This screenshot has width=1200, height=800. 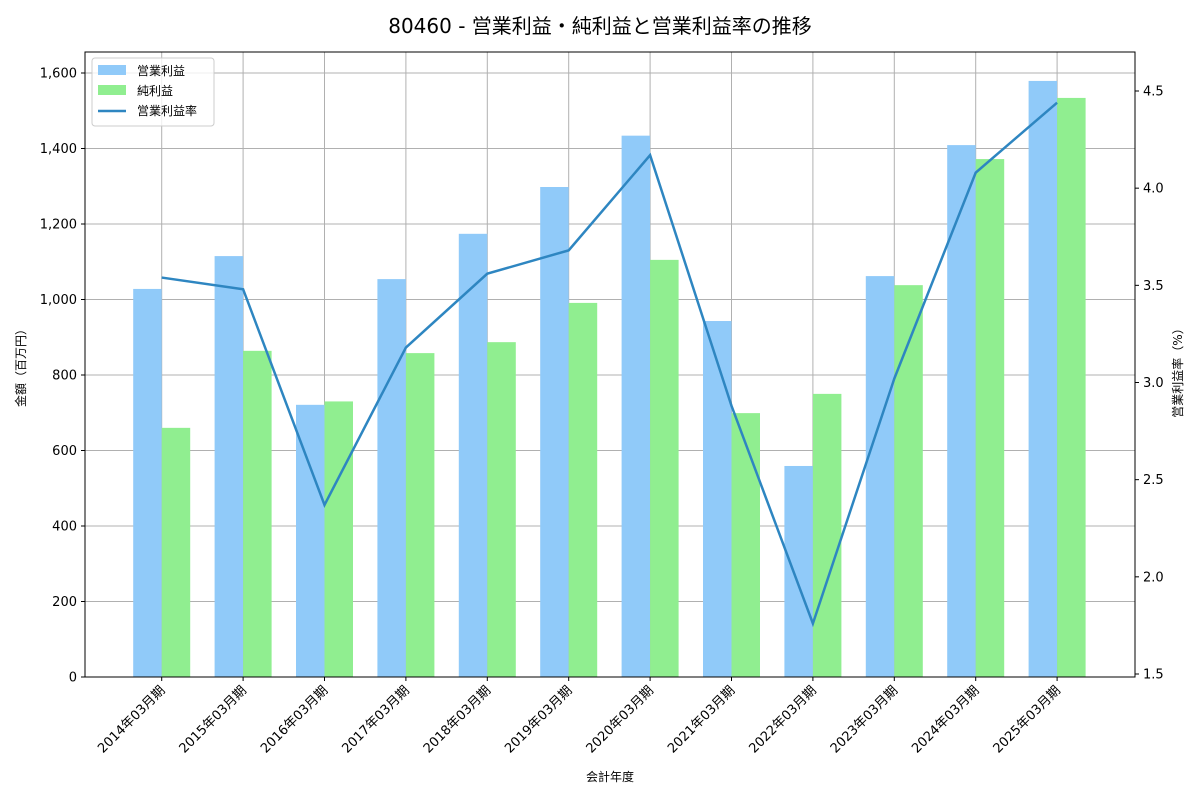 What do you see at coordinates (457, 719) in the screenshot?
I see `x-tick-label: 2018年03月期` at bounding box center [457, 719].